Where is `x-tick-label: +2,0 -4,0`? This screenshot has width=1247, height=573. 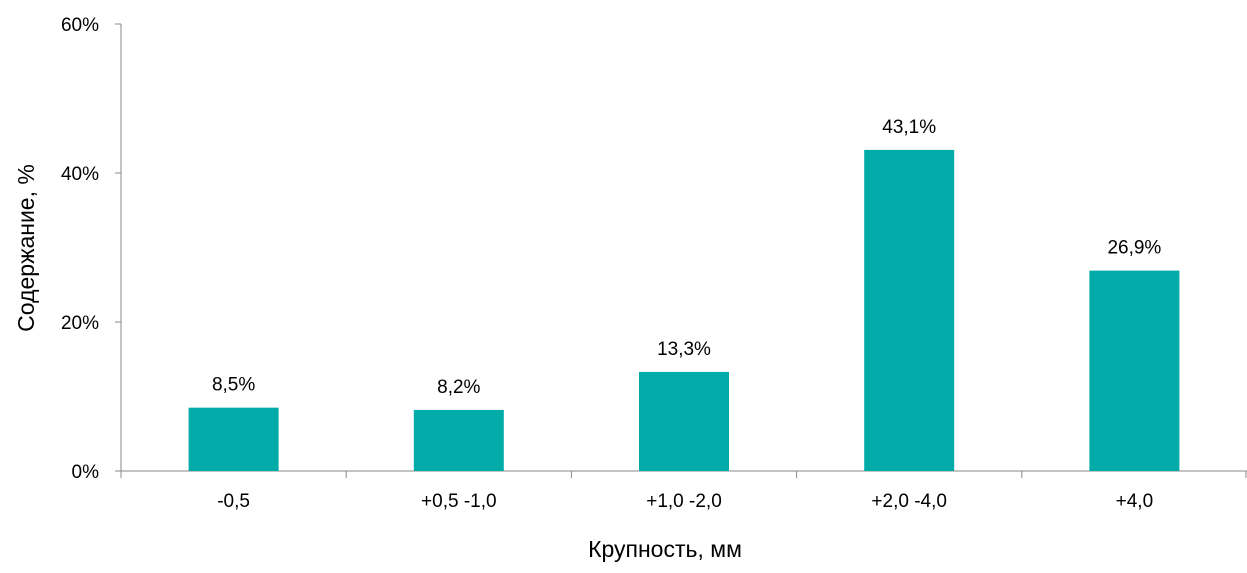
x-tick-label: +2,0 -4,0 is located at coordinates (909, 501).